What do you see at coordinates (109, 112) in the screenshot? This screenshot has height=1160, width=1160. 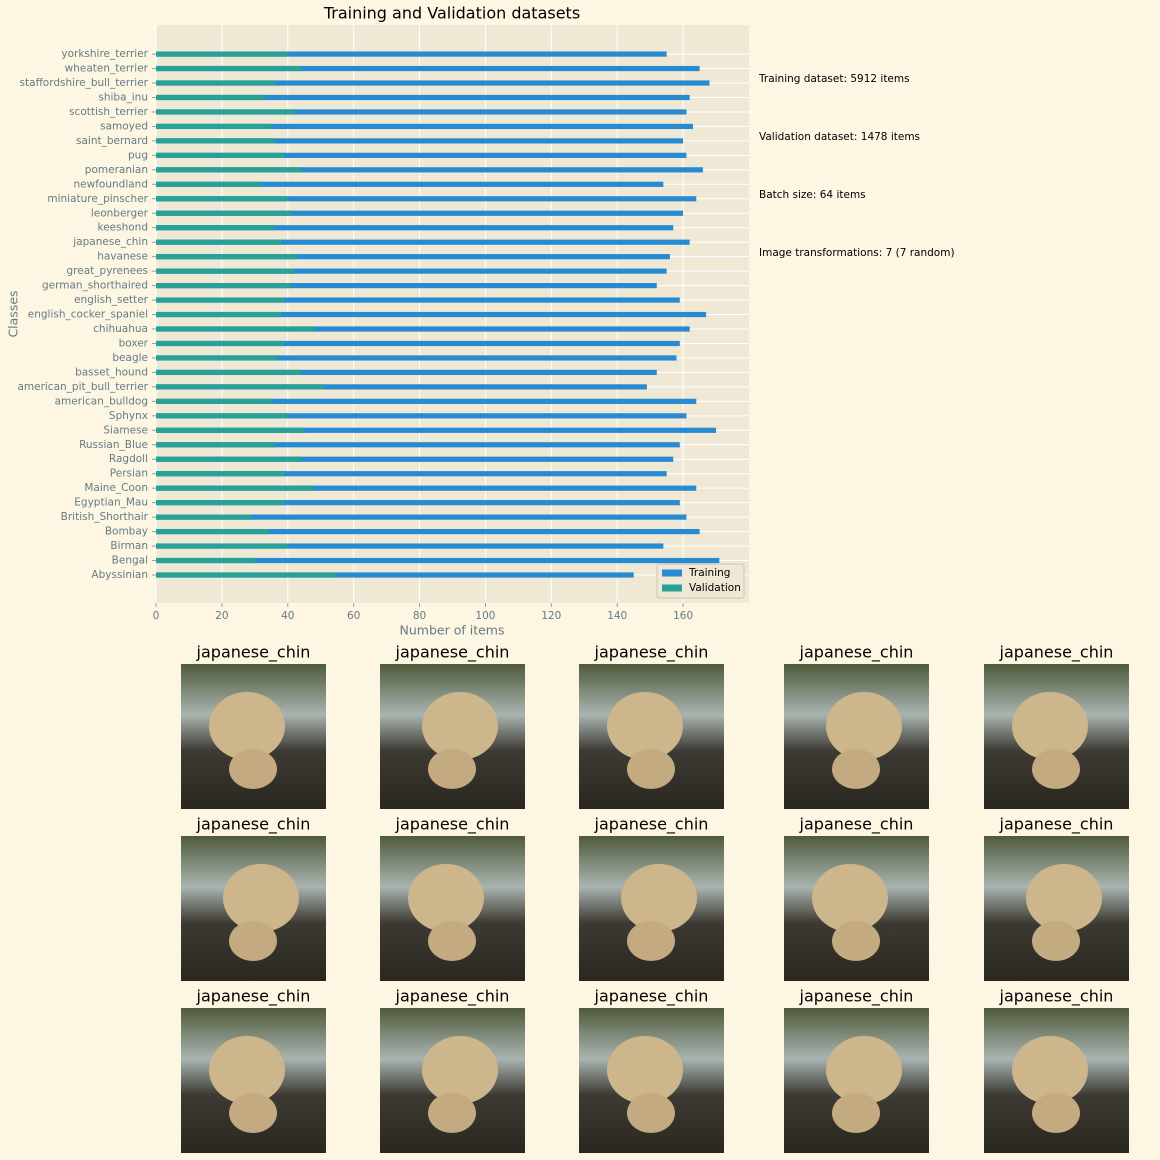 I see `y-tick-label: scottish_terrier` at bounding box center [109, 112].